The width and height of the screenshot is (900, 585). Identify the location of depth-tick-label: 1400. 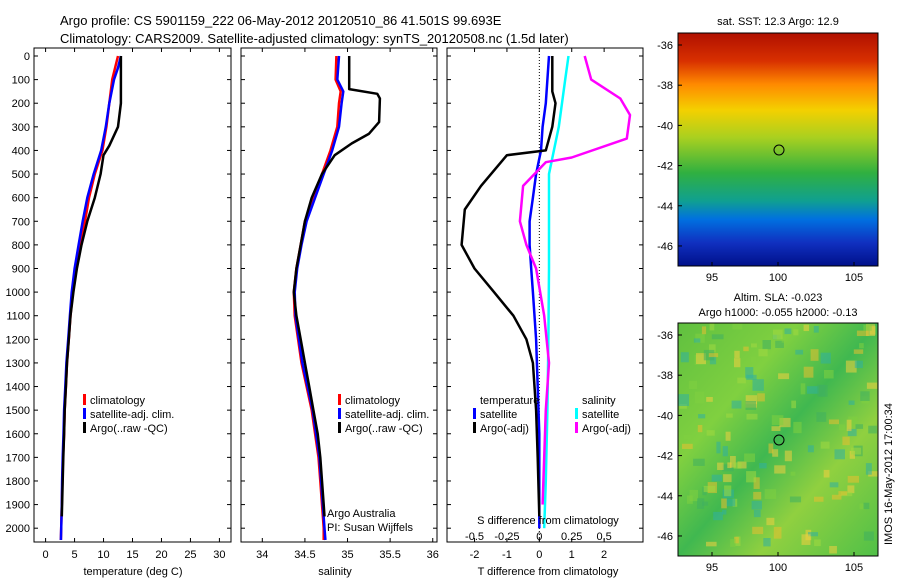
(18, 388).